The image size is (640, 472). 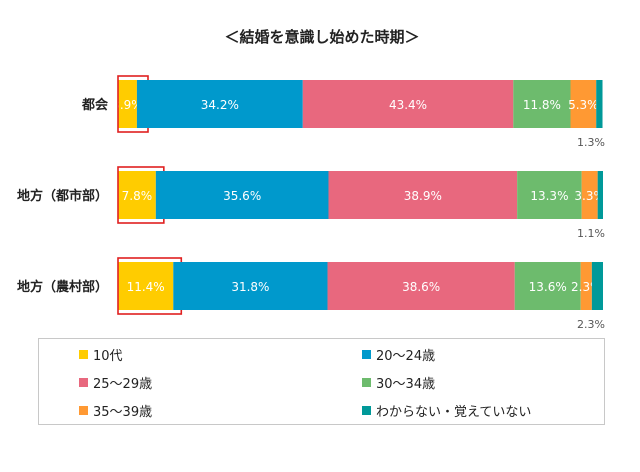 What do you see at coordinates (454, 412) in the screenshot?
I see `legend-label: わからない・覚えていない` at bounding box center [454, 412].